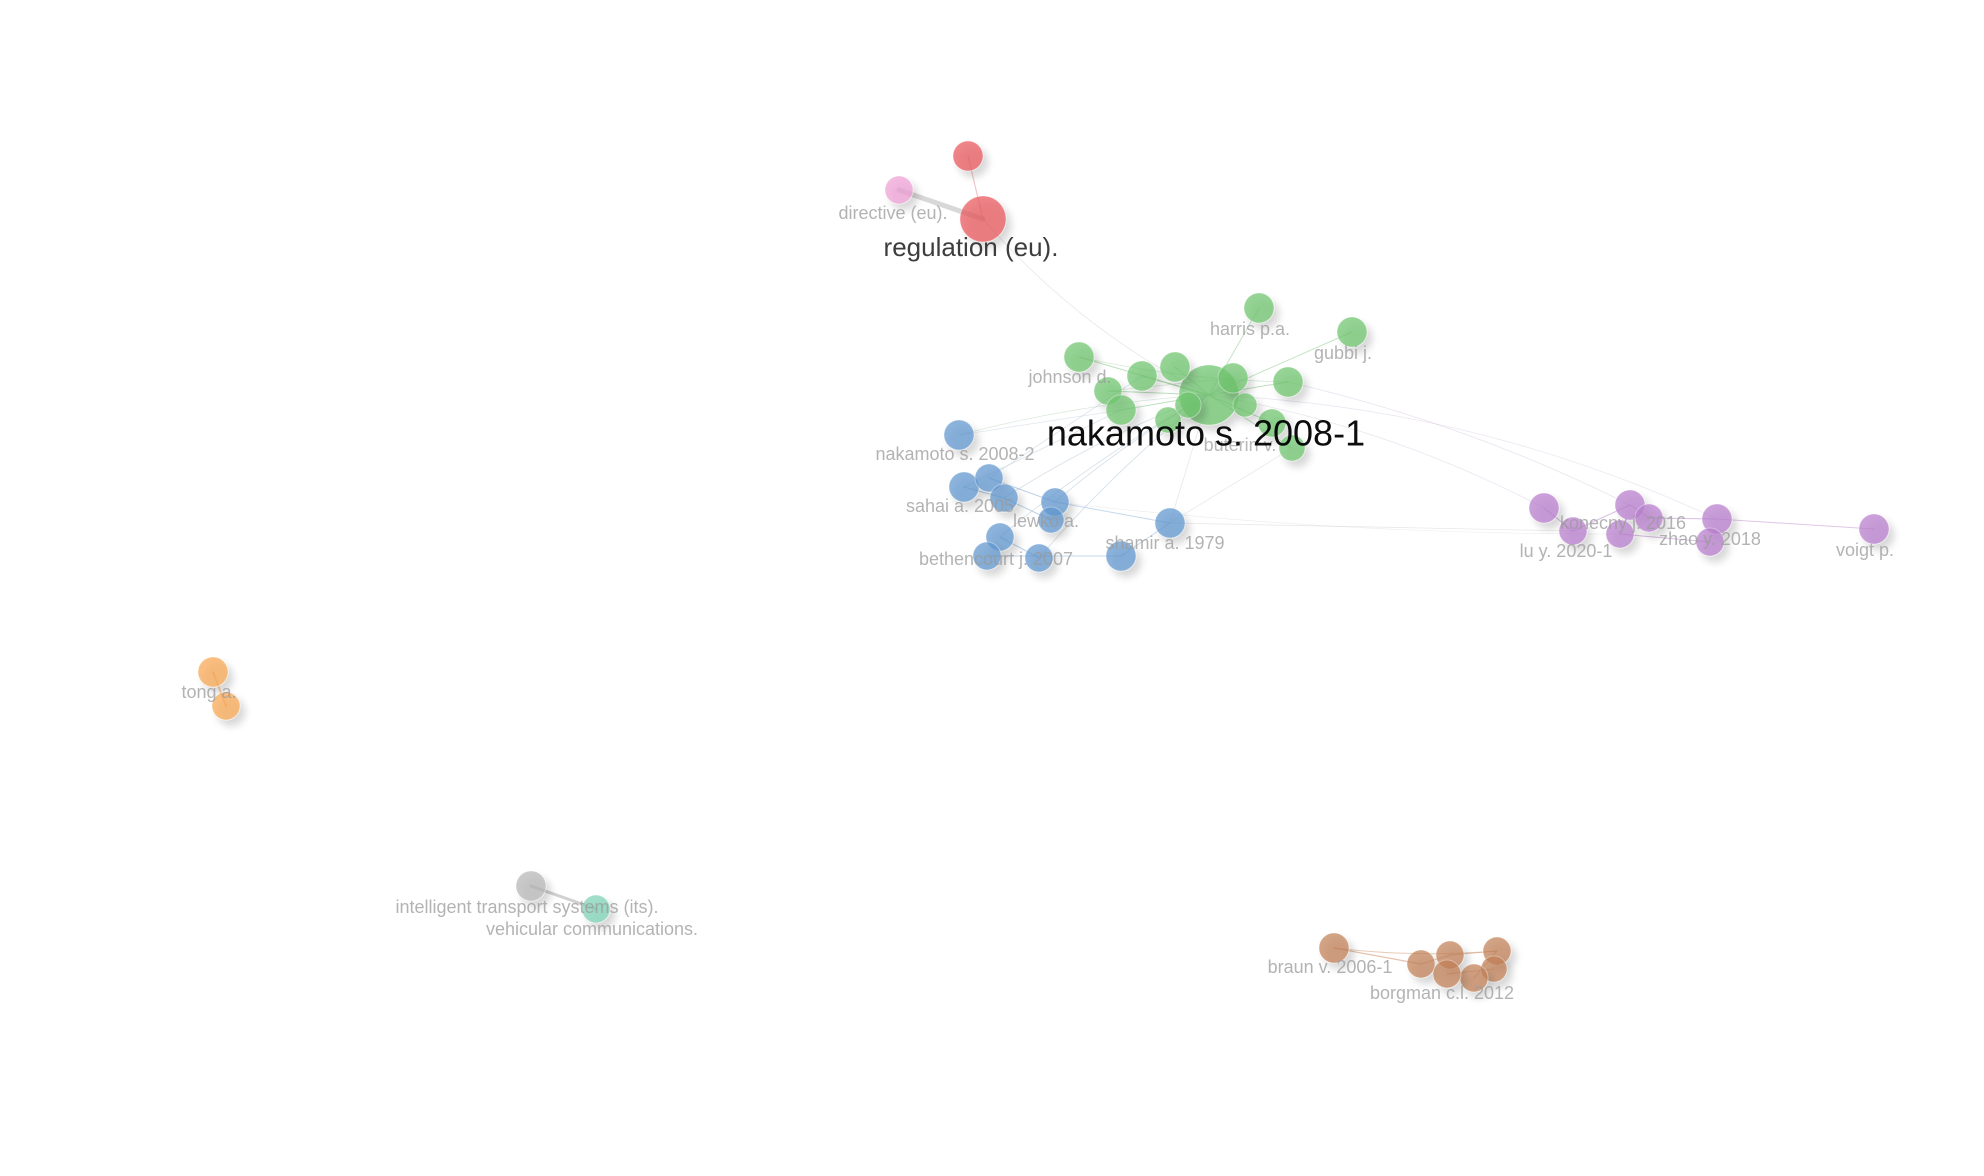 This screenshot has height=1176, width=1984. I want to click on label-johnson-d: johnson d., so click(1069, 377).